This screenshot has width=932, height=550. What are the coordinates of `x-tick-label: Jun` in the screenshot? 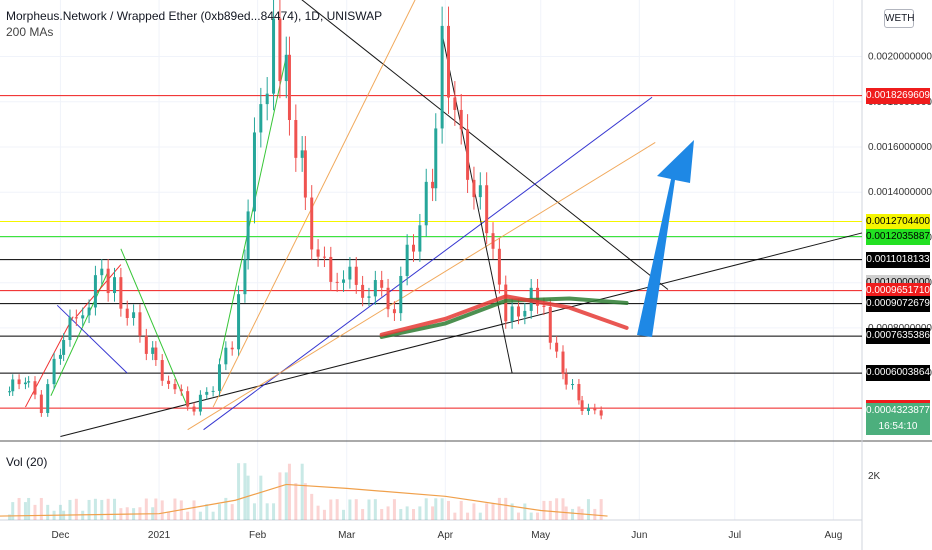 It's located at (639, 535).